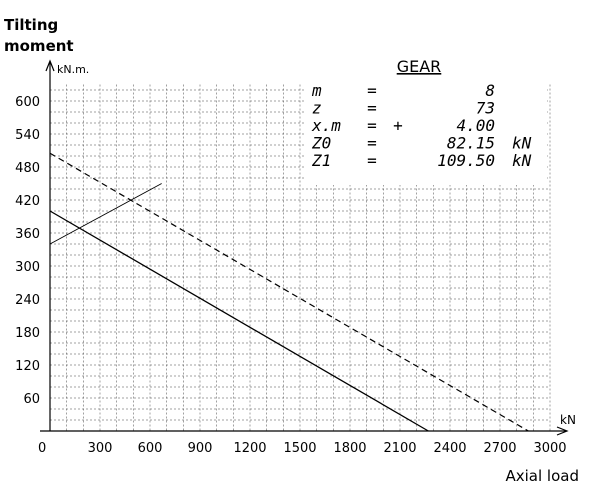 The height and width of the screenshot is (503, 601). What do you see at coordinates (27, 168) in the screenshot?
I see `y-tick-label: 480` at bounding box center [27, 168].